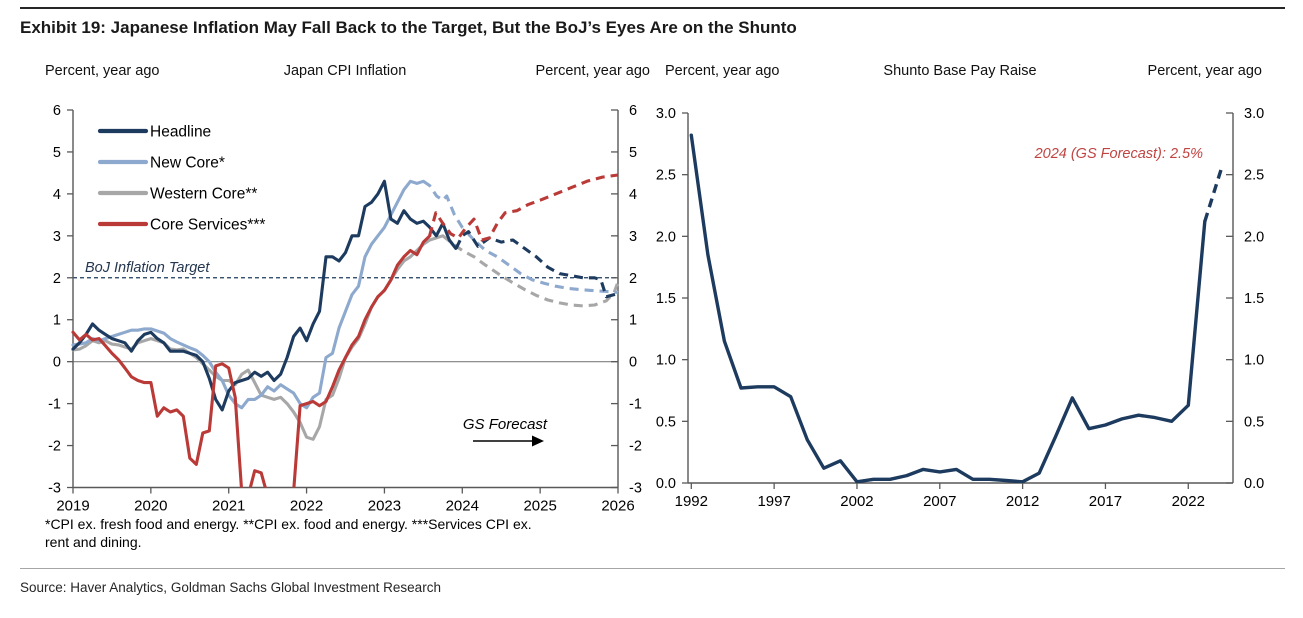 The height and width of the screenshot is (618, 1303). Describe the element at coordinates (345, 71) in the screenshot. I see `cpi-chart-title: Japan CPI Inflation` at that location.